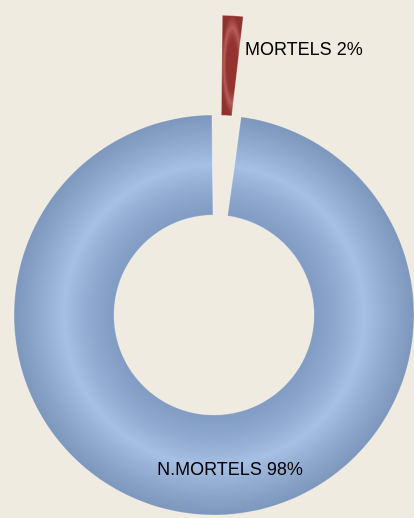 Image resolution: width=414 pixels, height=518 pixels. Describe the element at coordinates (288, 49) in the screenshot. I see `slice-category: MORTELS` at that location.